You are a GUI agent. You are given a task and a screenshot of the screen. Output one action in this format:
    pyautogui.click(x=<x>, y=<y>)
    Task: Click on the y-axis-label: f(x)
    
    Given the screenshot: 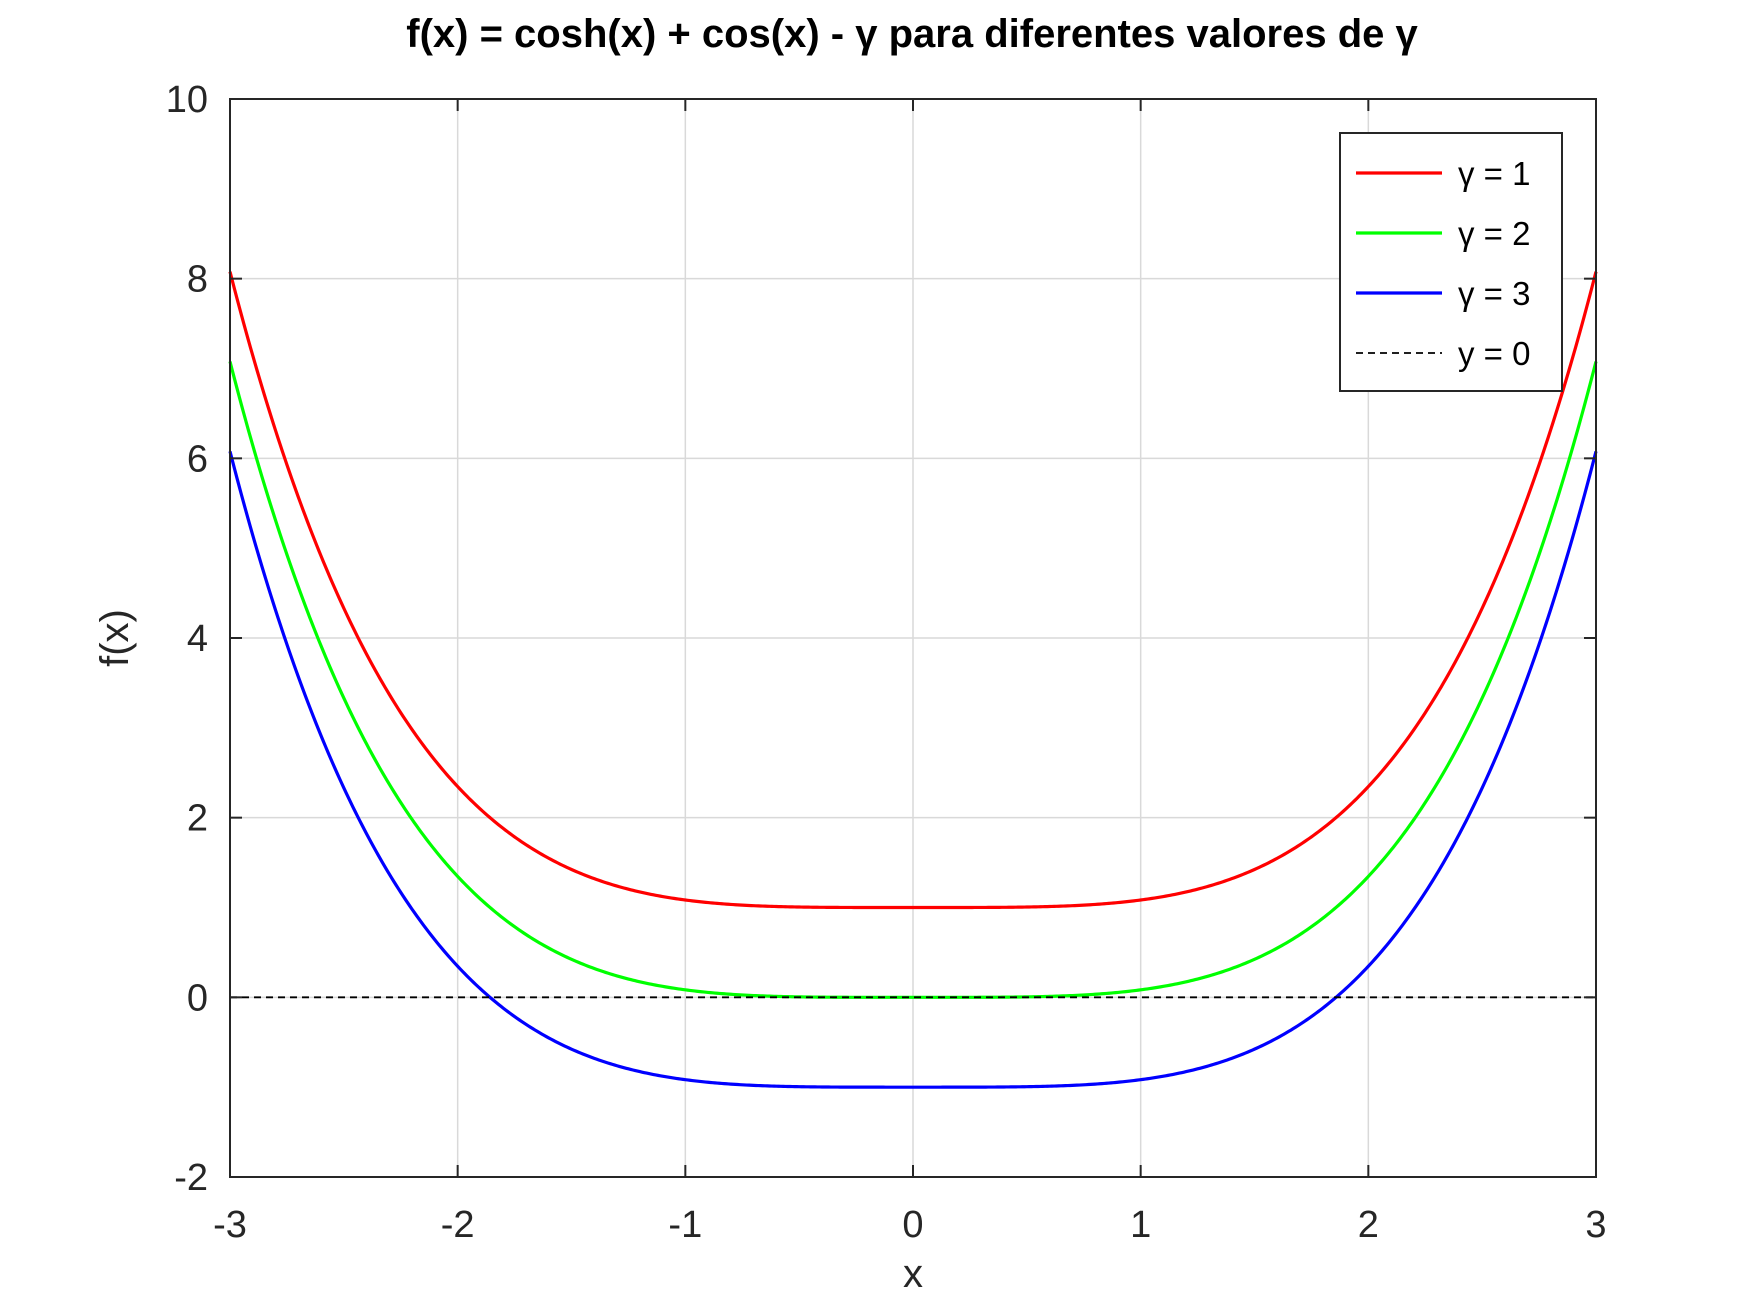 What is the action you would take?
    pyautogui.click(x=115, y=638)
    